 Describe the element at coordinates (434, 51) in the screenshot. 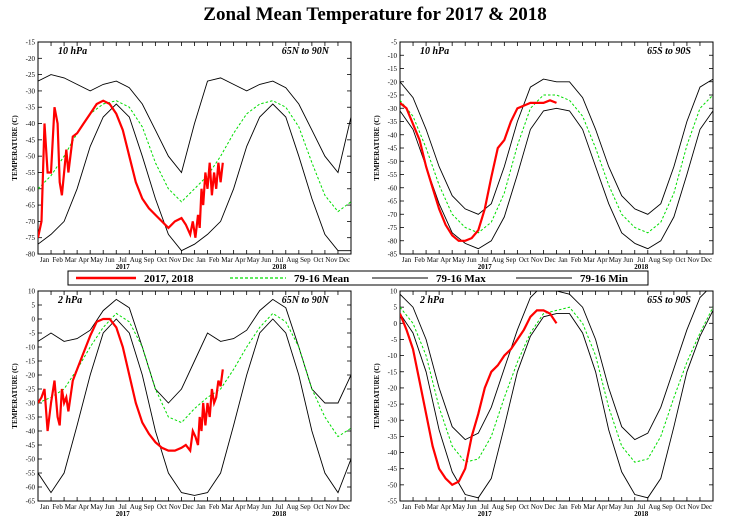

I see `panel-level-label: 10 hPa` at that location.